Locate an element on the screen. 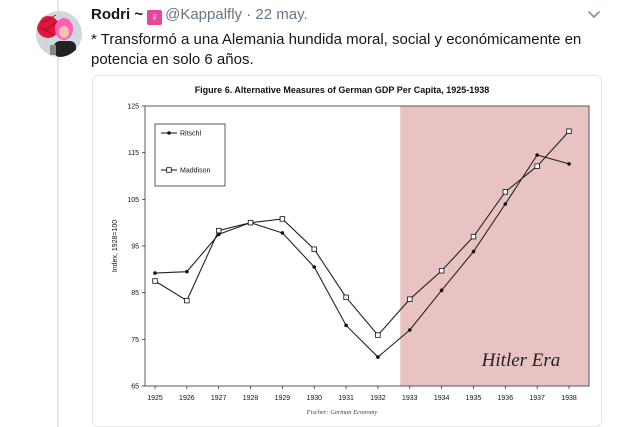  tweet-text-line-2: potencia en solo 6 años. is located at coordinates (172, 59).